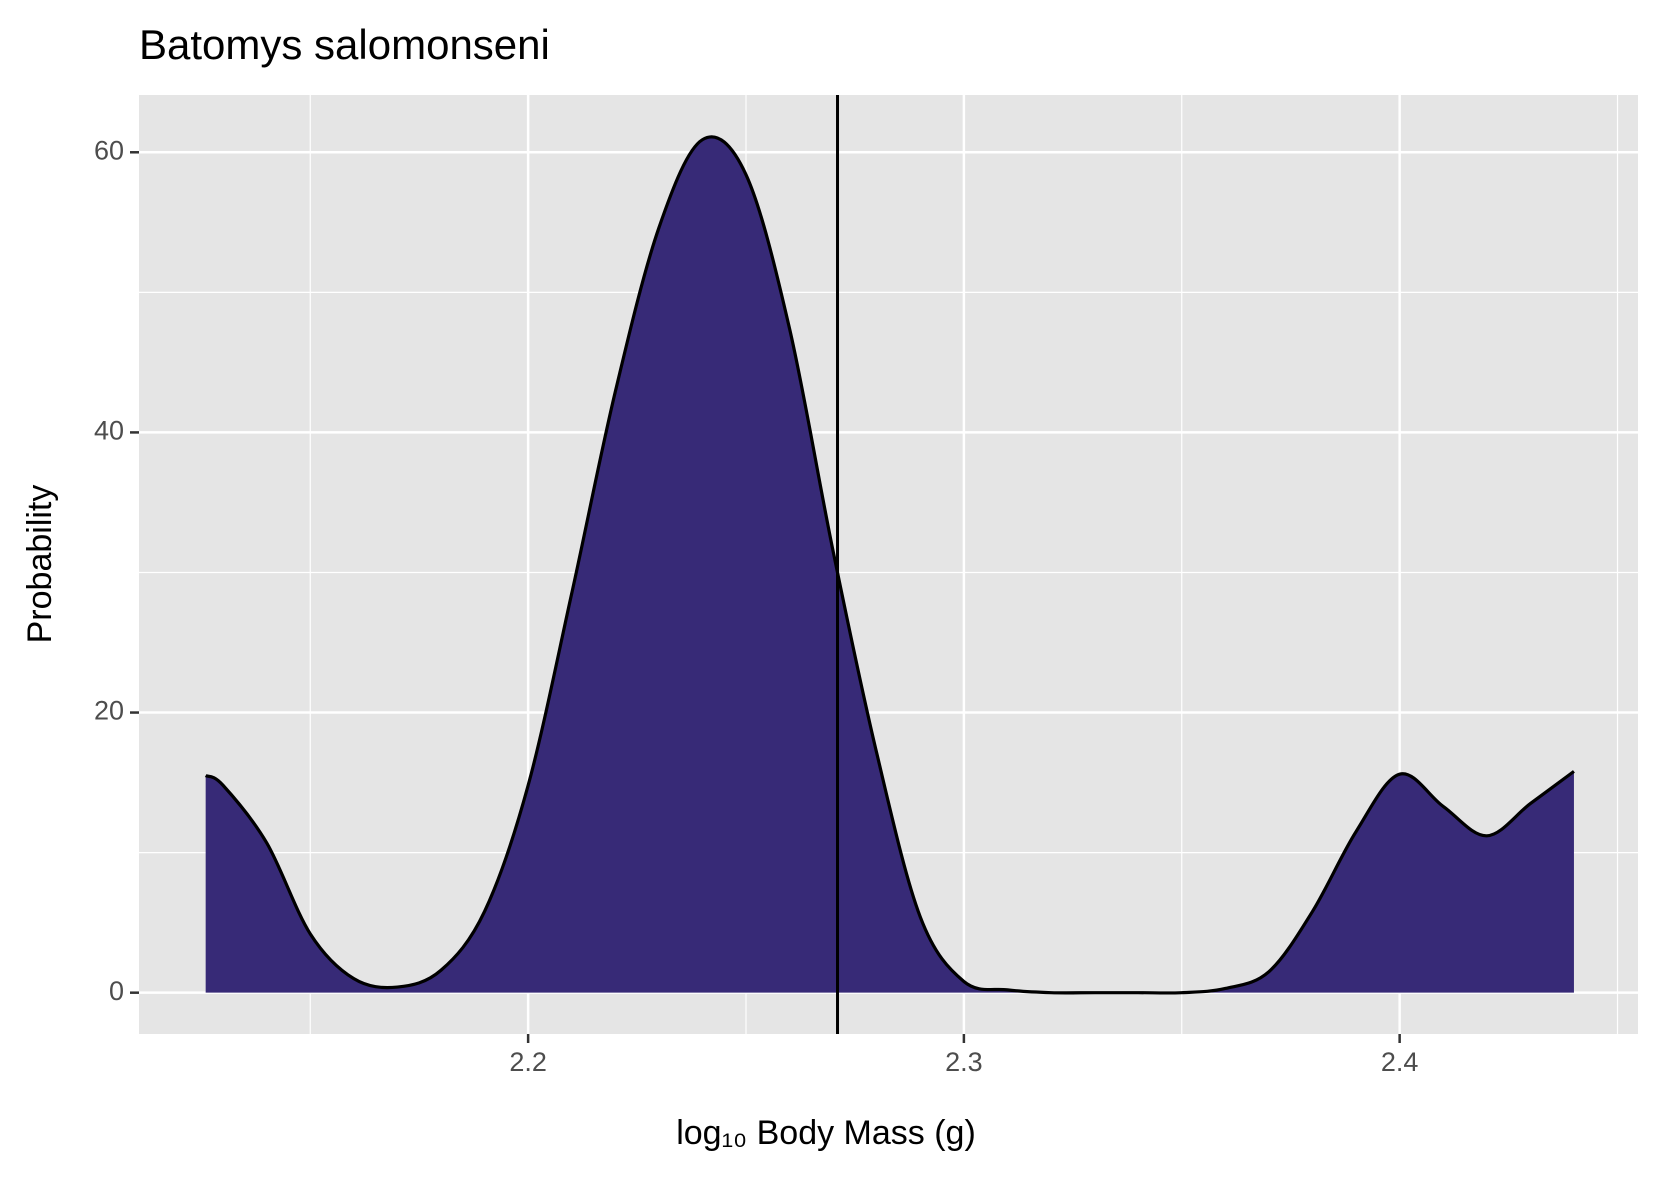 The image size is (1653, 1181). Describe the element at coordinates (344, 44) in the screenshot. I see `chart-title: Batomys salomonseni` at that location.